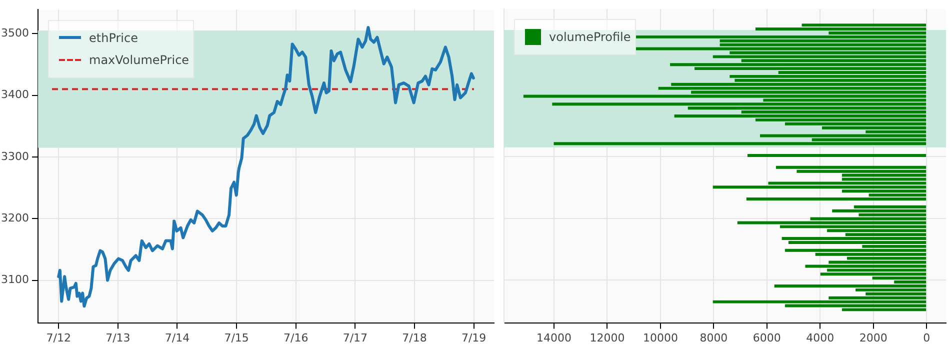 The height and width of the screenshot is (350, 950). Describe the element at coordinates (15, 279) in the screenshot. I see `y-tick-label: 3100` at that location.